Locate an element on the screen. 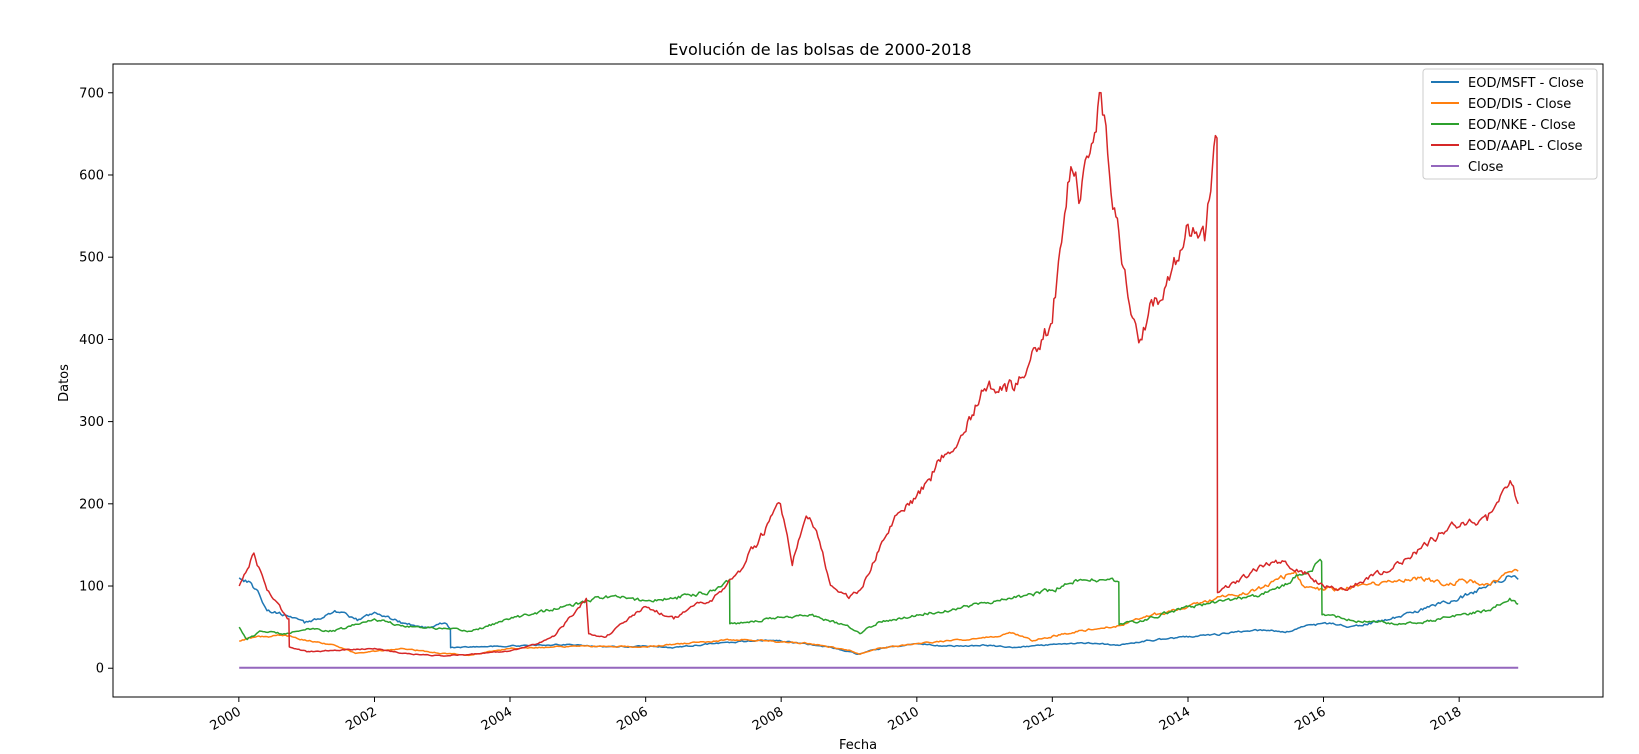 Image resolution: width=1639 pixels, height=754 pixels. y-tick-label: 500 is located at coordinates (91, 258).